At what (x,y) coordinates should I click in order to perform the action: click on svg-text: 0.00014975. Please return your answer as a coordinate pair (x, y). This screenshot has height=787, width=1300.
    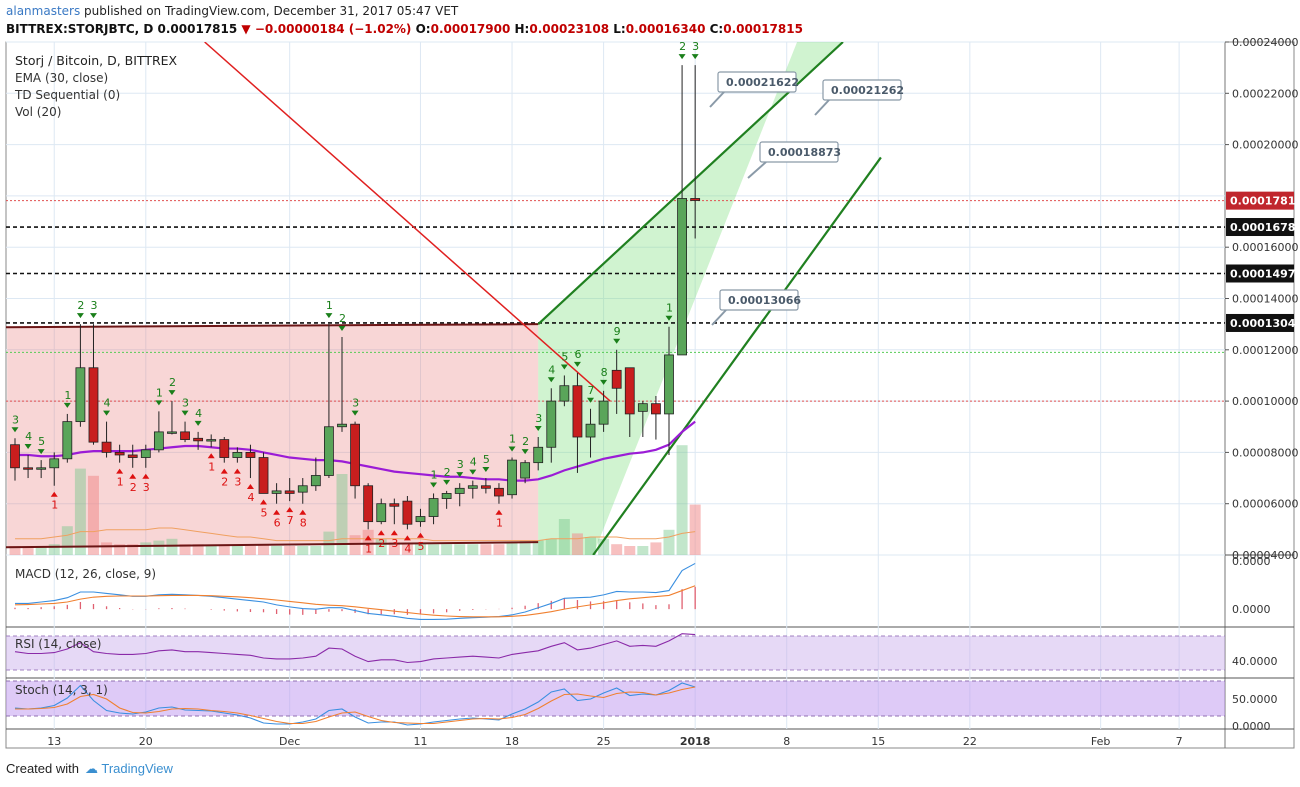
    Looking at the image, I should click on (1265, 273).